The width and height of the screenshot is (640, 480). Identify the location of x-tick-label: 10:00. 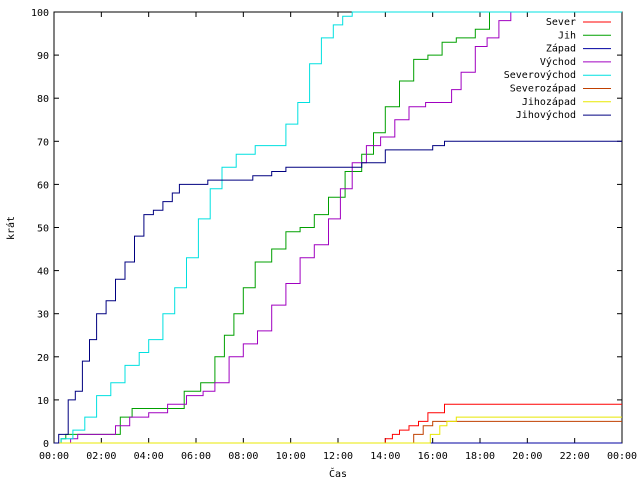
(291, 456).